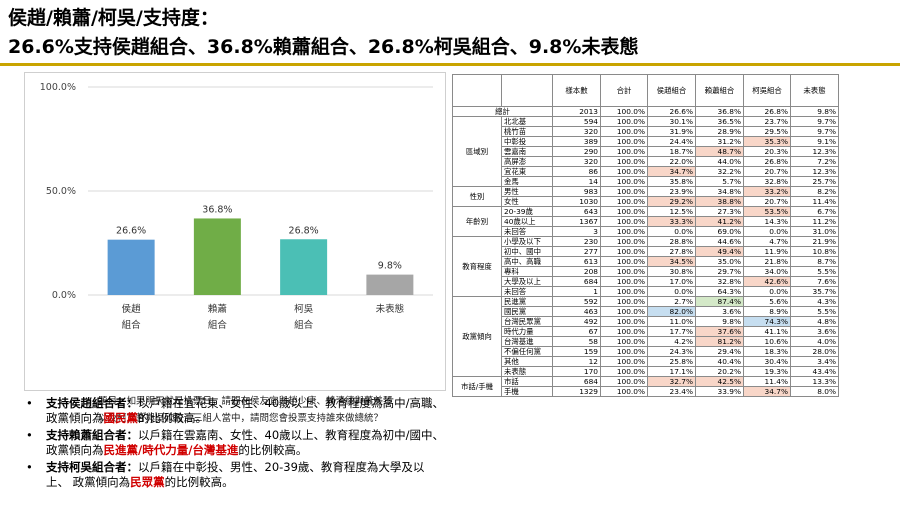 This screenshot has width=900, height=506. What do you see at coordinates (767, 291) in the screenshot?
I see `table-cell: 0.0%` at bounding box center [767, 291].